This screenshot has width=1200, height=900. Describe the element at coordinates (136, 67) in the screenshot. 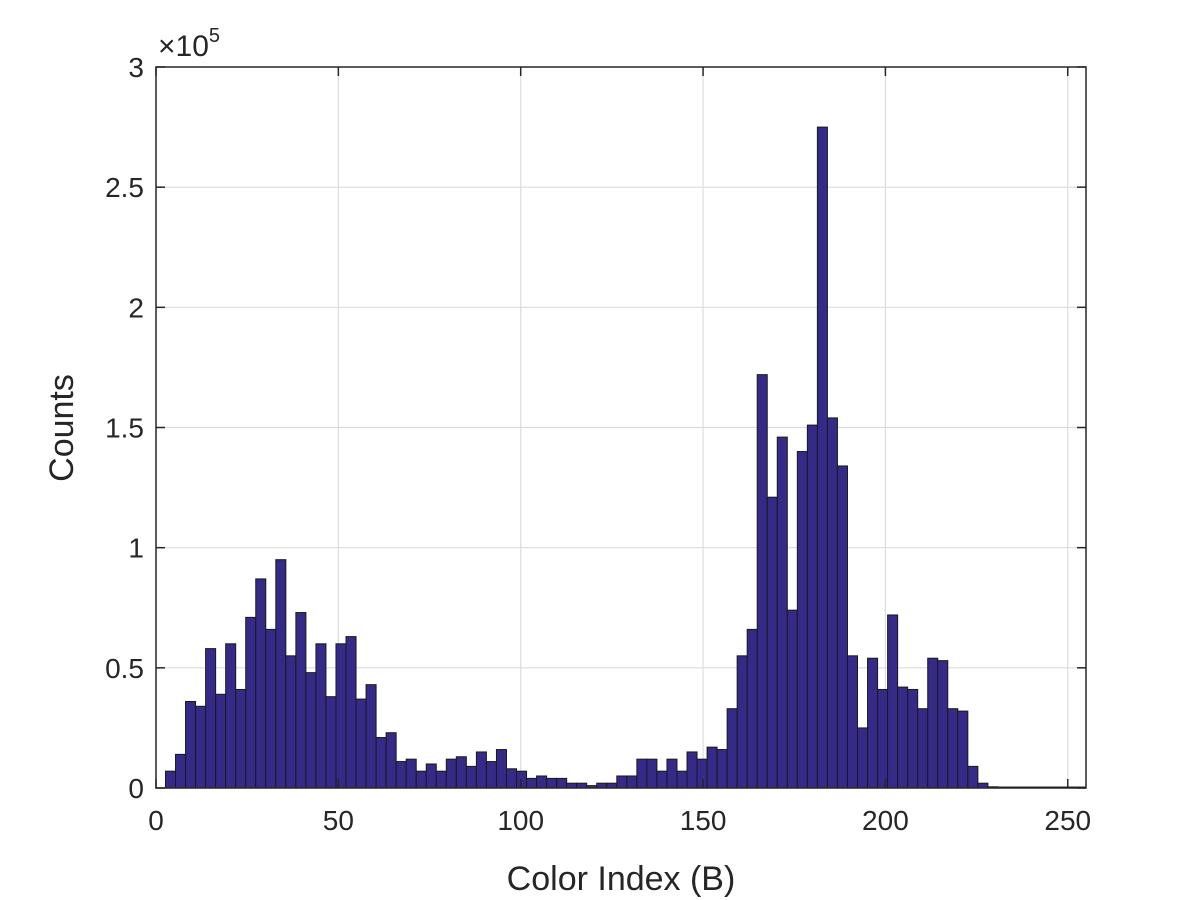

I see `y-tick-label: 3` at that location.